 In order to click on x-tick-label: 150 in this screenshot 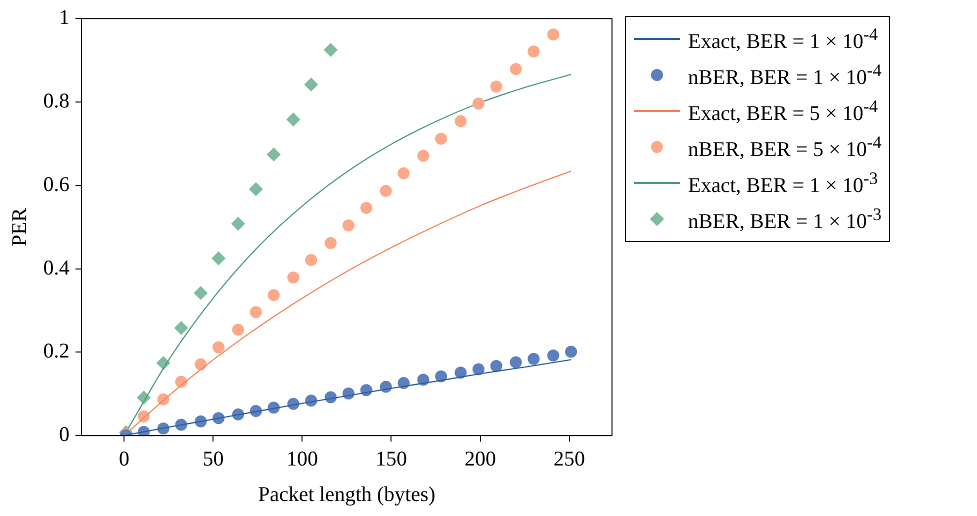, I will do `click(391, 458)`.